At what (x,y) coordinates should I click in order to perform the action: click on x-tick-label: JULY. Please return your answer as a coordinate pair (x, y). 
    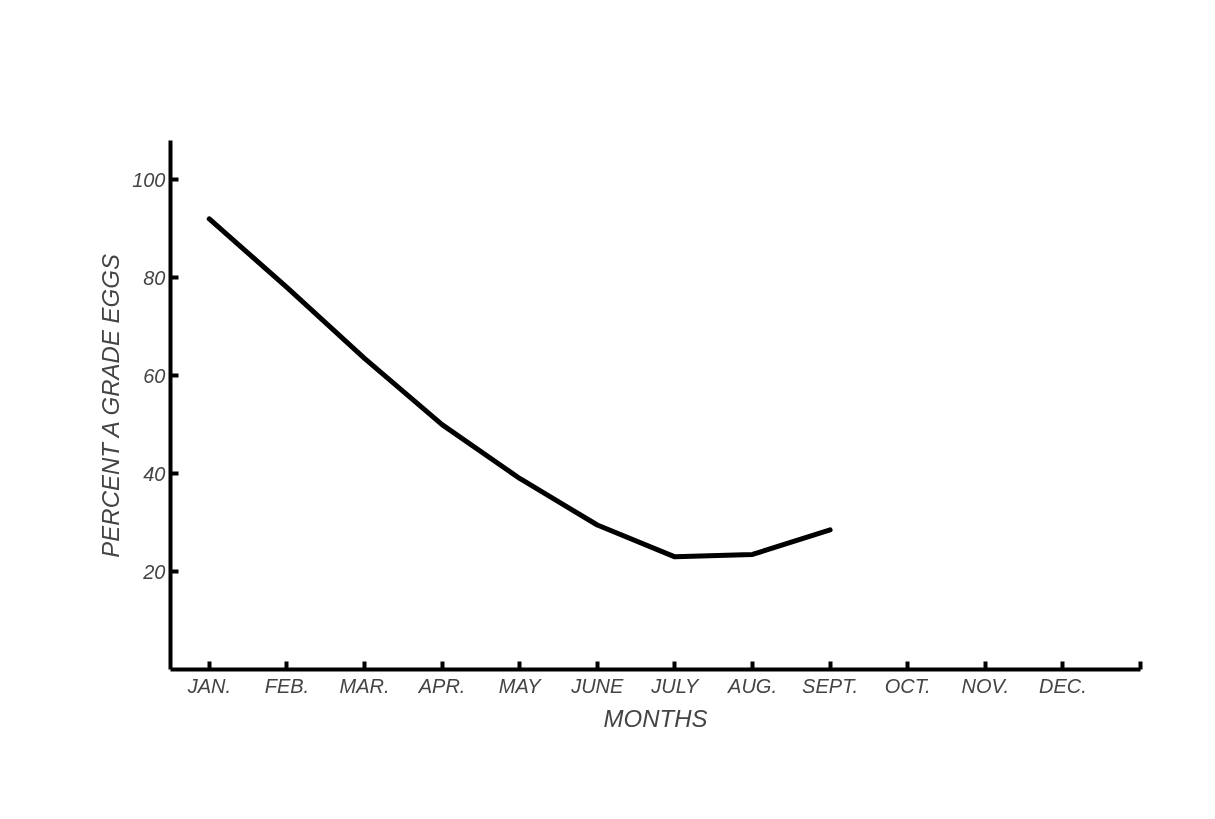
    Looking at the image, I should click on (675, 685).